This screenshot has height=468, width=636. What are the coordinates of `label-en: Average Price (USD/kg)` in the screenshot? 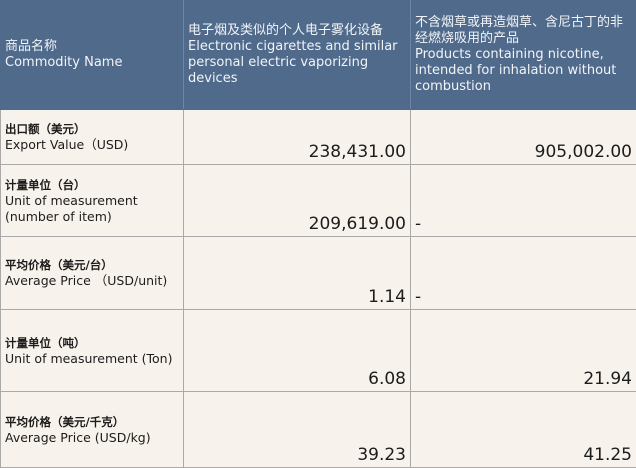 It's located at (78, 437).